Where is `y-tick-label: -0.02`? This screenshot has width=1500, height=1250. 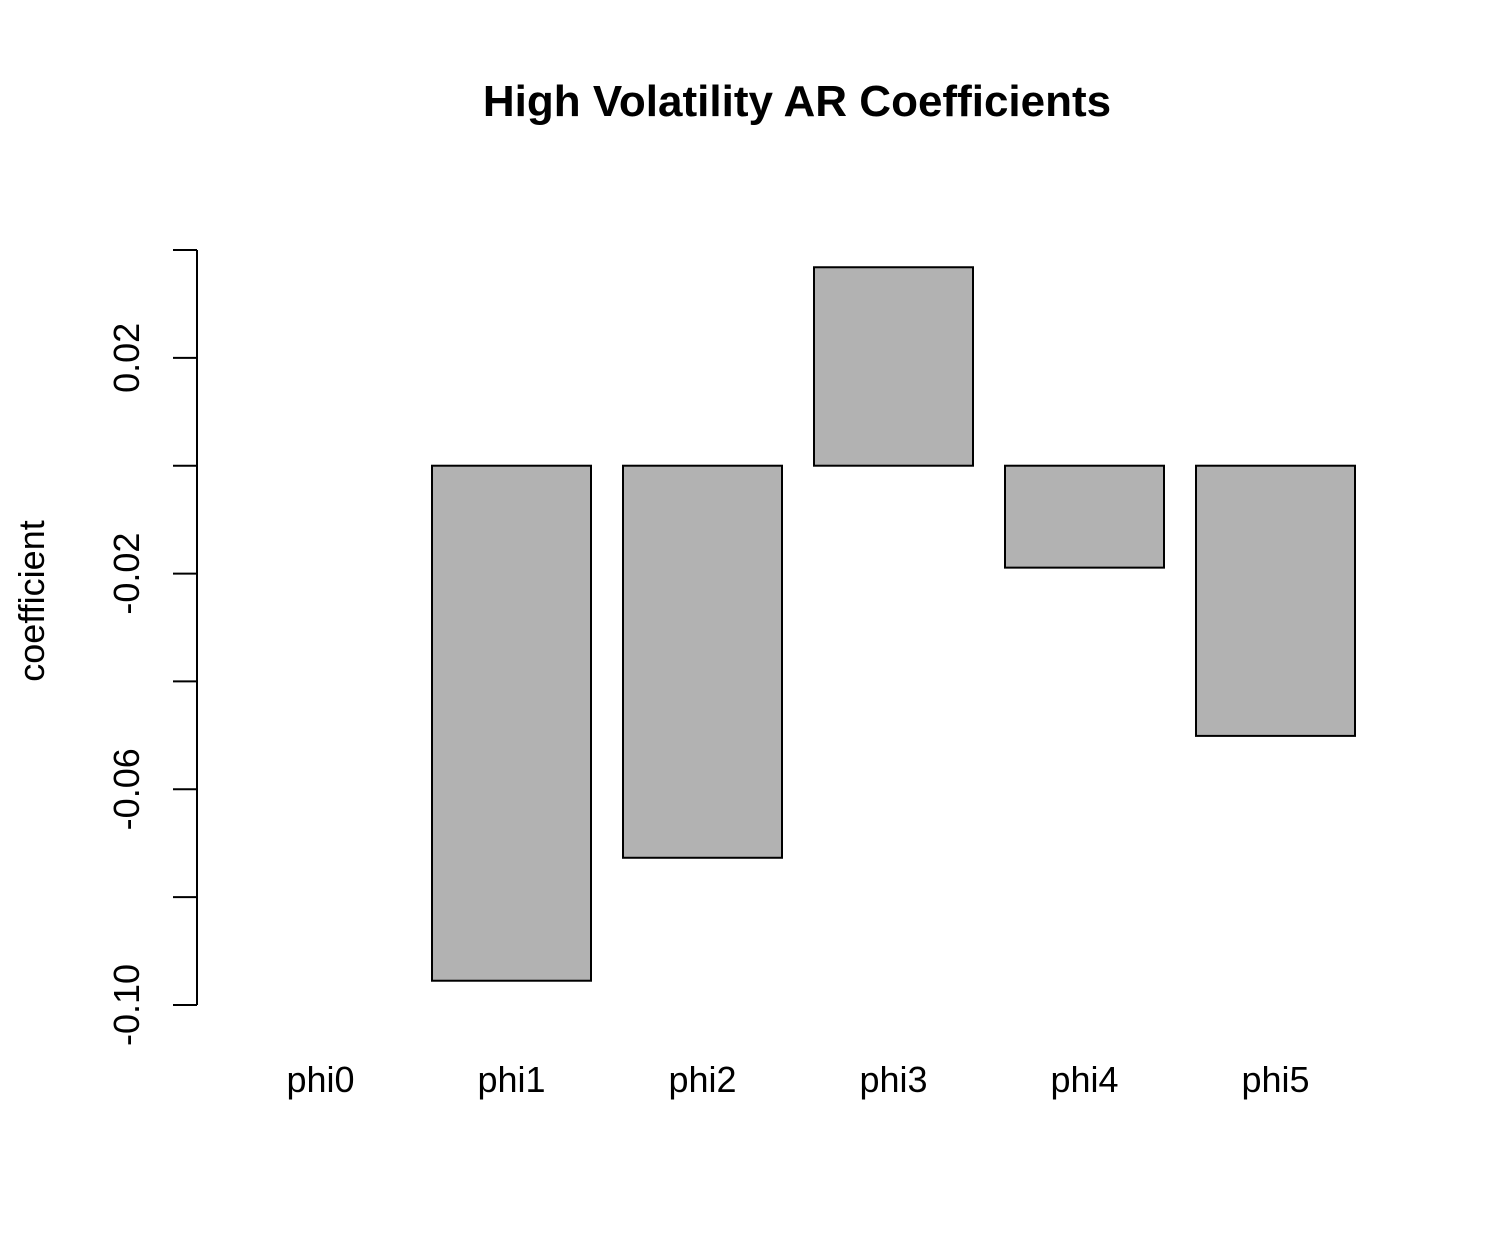
y-tick-label: -0.02 is located at coordinates (126, 574).